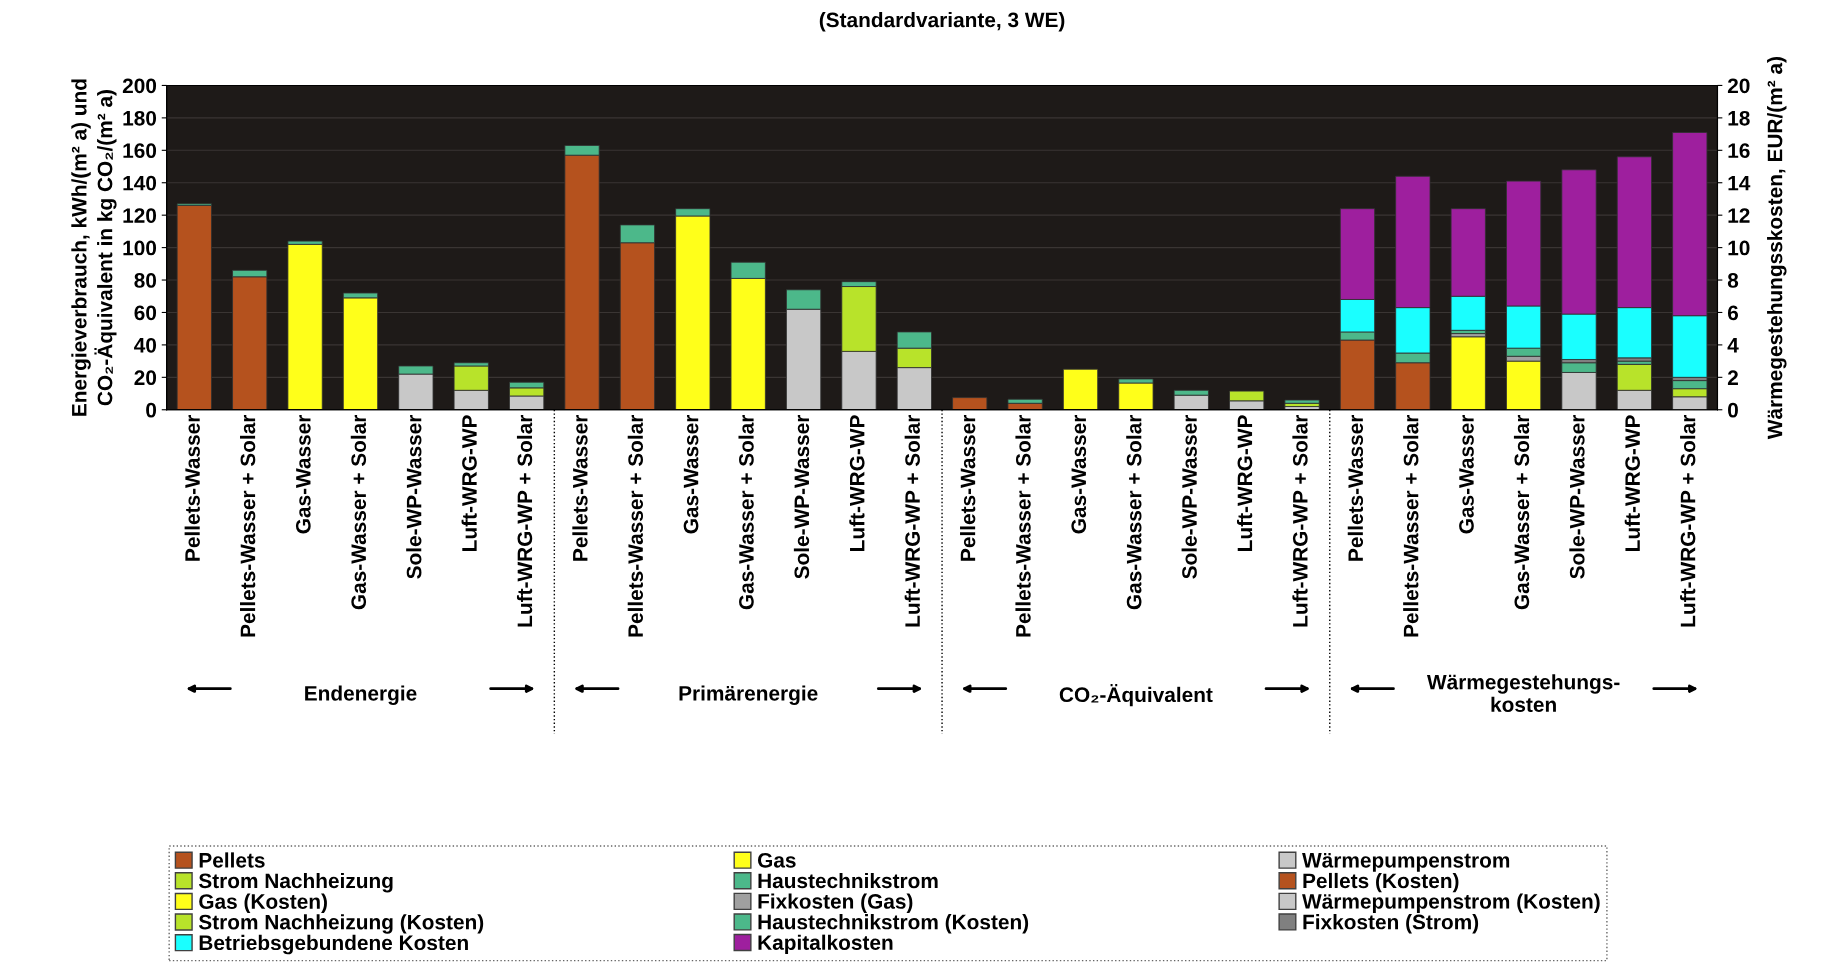 Image resolution: width=1831 pixels, height=971 pixels. Describe the element at coordinates (1739, 248) in the screenshot. I see `y2-tick-label: 10` at that location.